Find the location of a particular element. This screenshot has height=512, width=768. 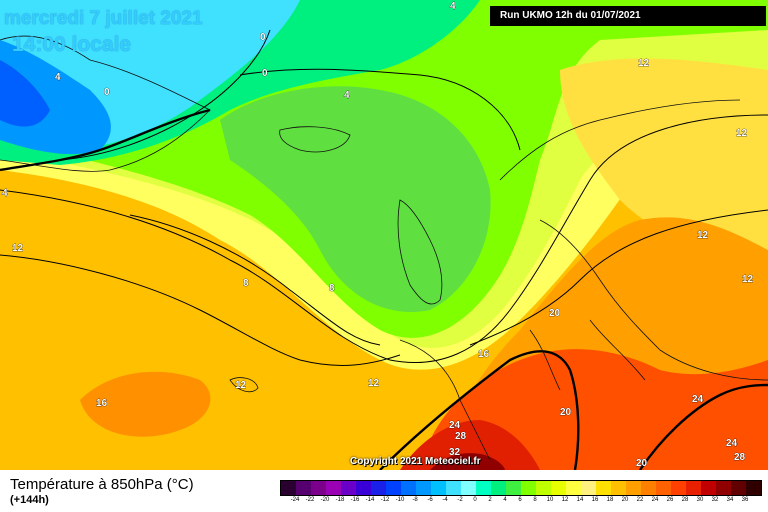

color-scale-tick: 28 is located at coordinates (685, 500).